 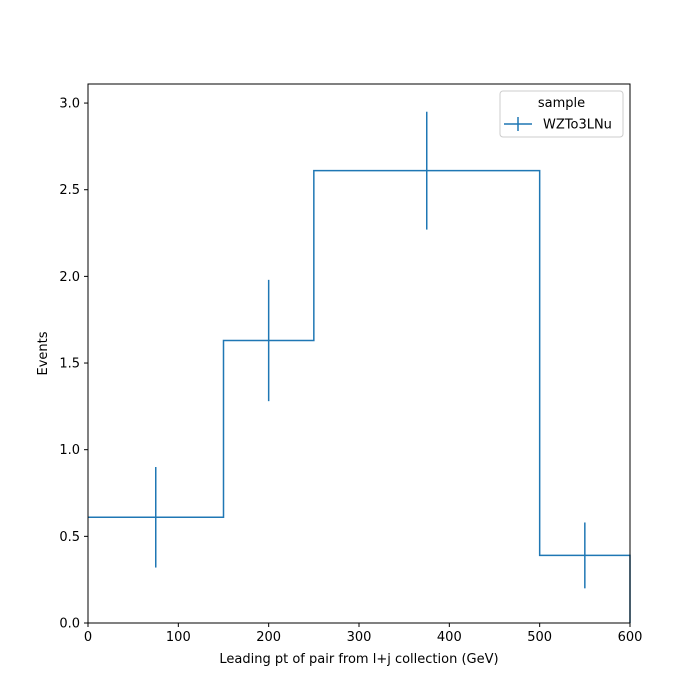 I want to click on x-tick-label: 500, so click(x=539, y=637).